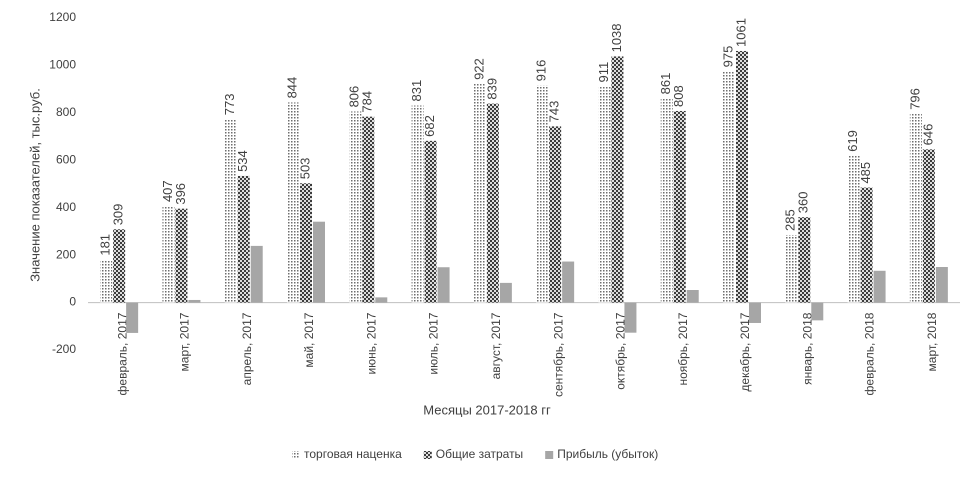  Describe the element at coordinates (491, 89) in the screenshot. I see `data-label: 839` at that location.